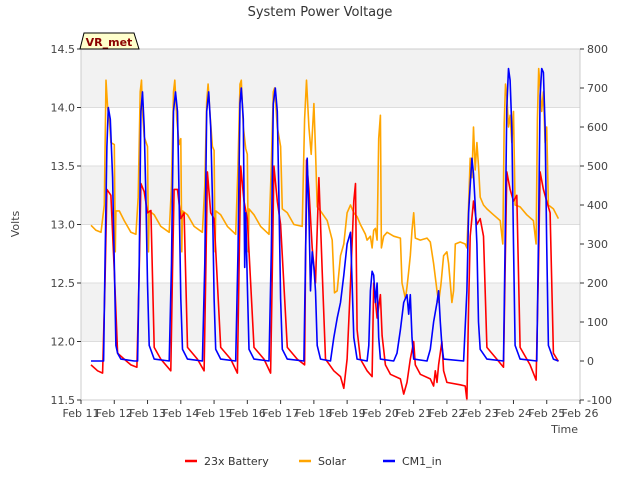 This screenshot has height=484, width=640. Describe the element at coordinates (147, 413) in the screenshot. I see `x-tick-label: Feb 13` at that location.